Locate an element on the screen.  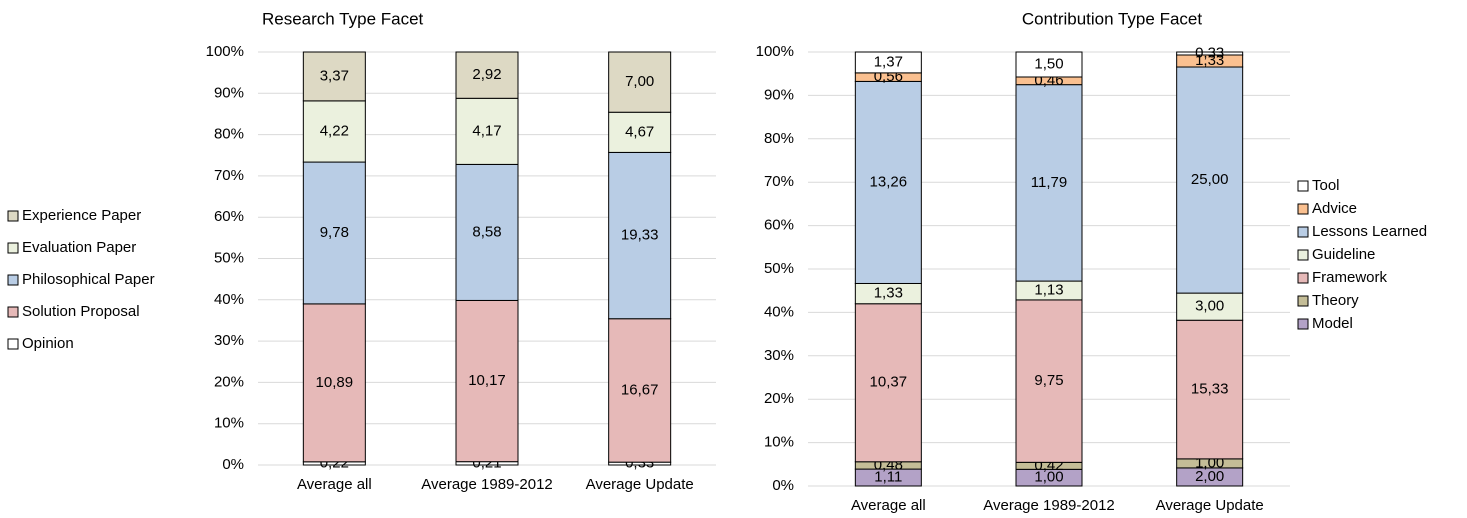
data-label: 9,75 is located at coordinates (1048, 380).